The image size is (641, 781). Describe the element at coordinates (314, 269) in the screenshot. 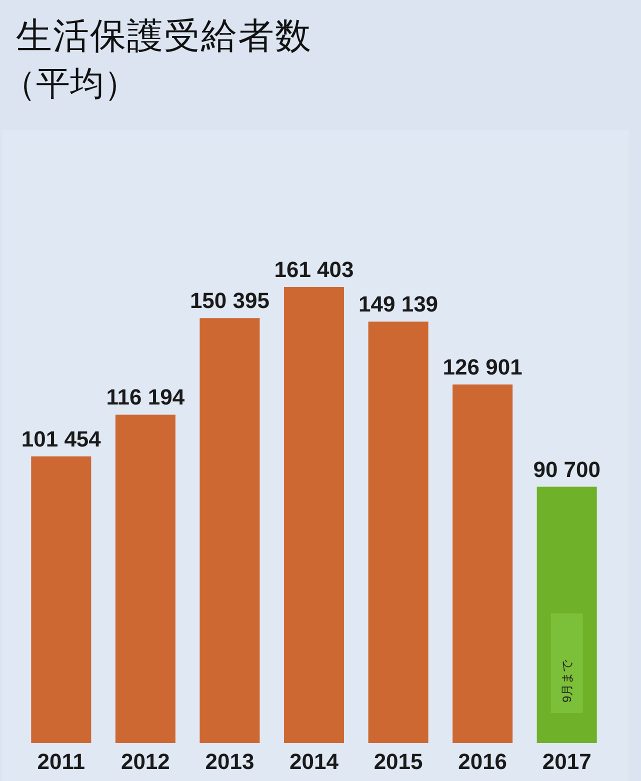

I see `data-label: 161 403` at that location.